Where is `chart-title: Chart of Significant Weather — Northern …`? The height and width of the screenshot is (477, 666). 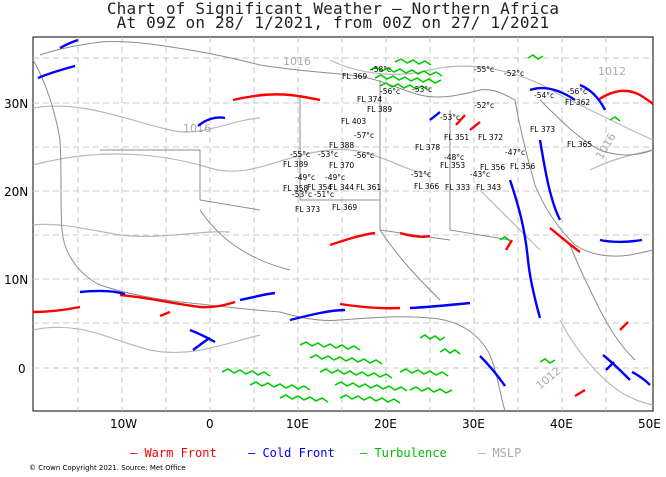 chart-title: Chart of Significant Weather — Northern … is located at coordinates (333, 9).